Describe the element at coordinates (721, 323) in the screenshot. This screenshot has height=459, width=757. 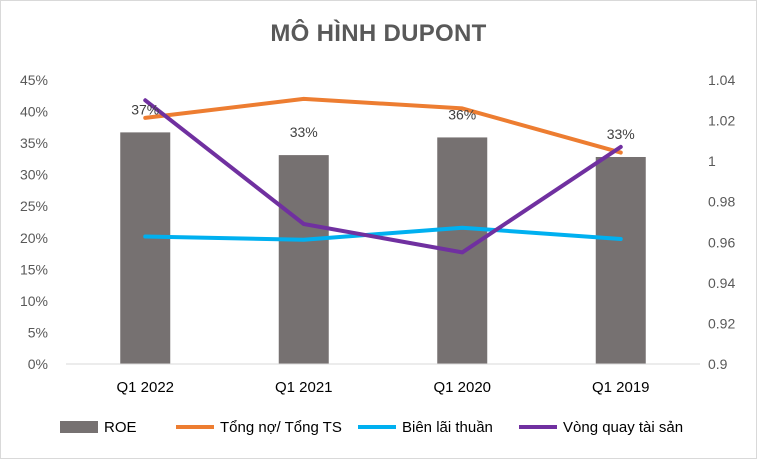
I see `right-tick-label: 0.92` at that location.